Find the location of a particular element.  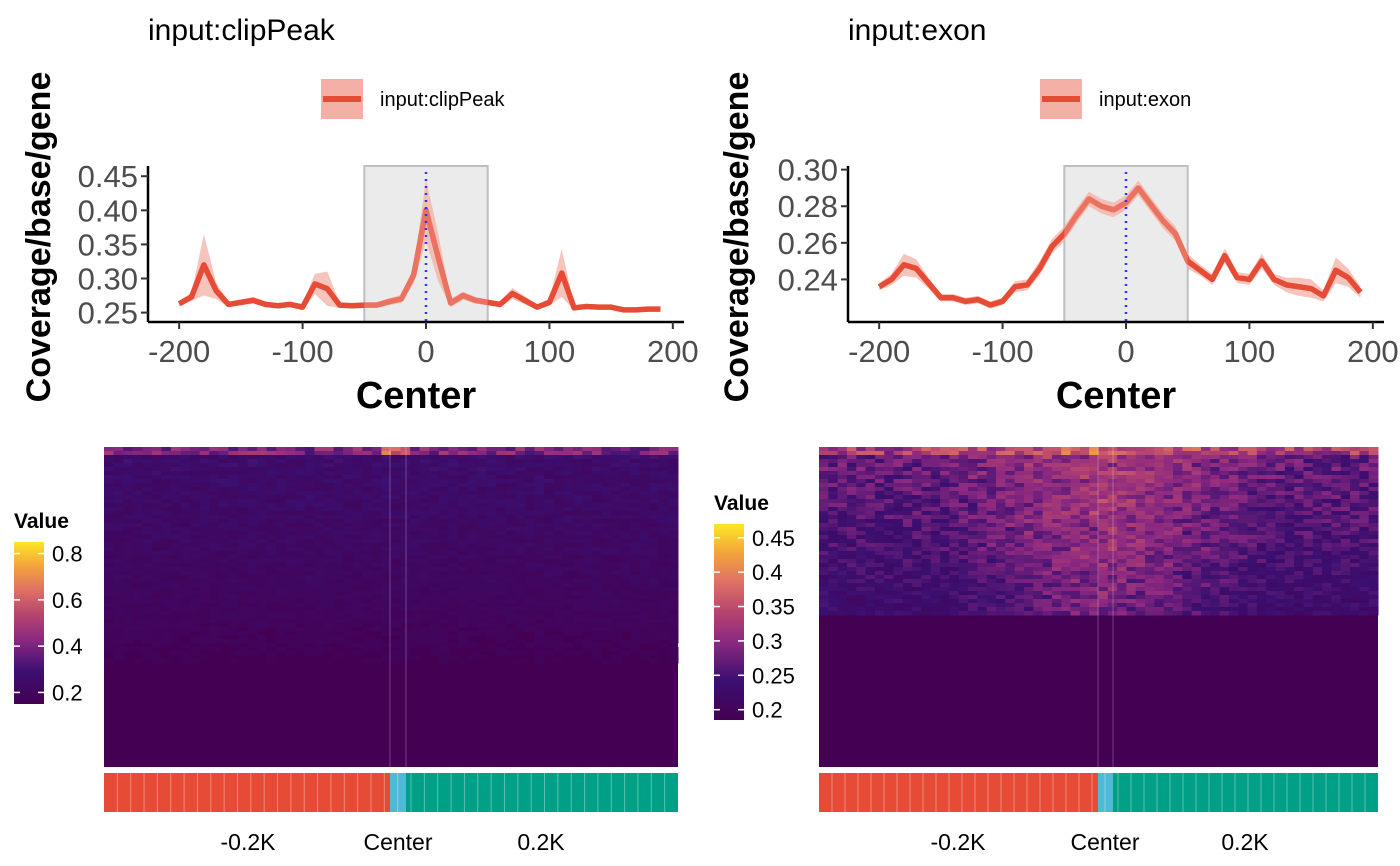

y-tick-label: 0.40 is located at coordinates (108, 210).